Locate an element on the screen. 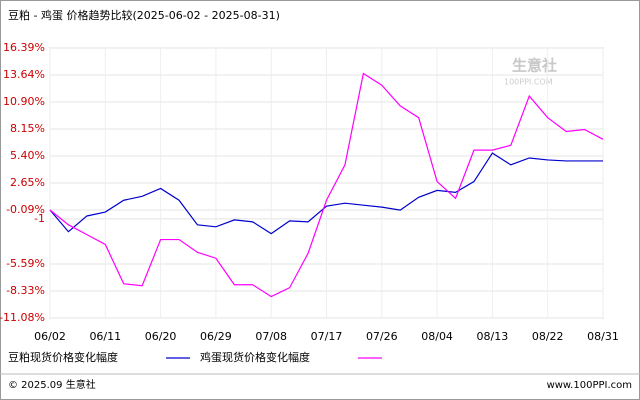 This screenshot has width=640, height=400. y-tick-label: -8.33% is located at coordinates (25, 290).